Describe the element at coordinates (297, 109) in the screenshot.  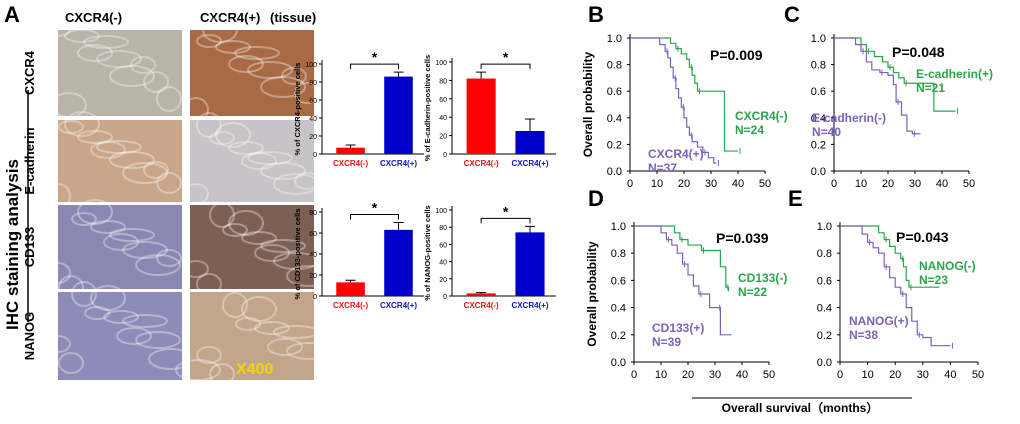
I see `bar-ylabel: % of CXCR4-positive cells` at that location.